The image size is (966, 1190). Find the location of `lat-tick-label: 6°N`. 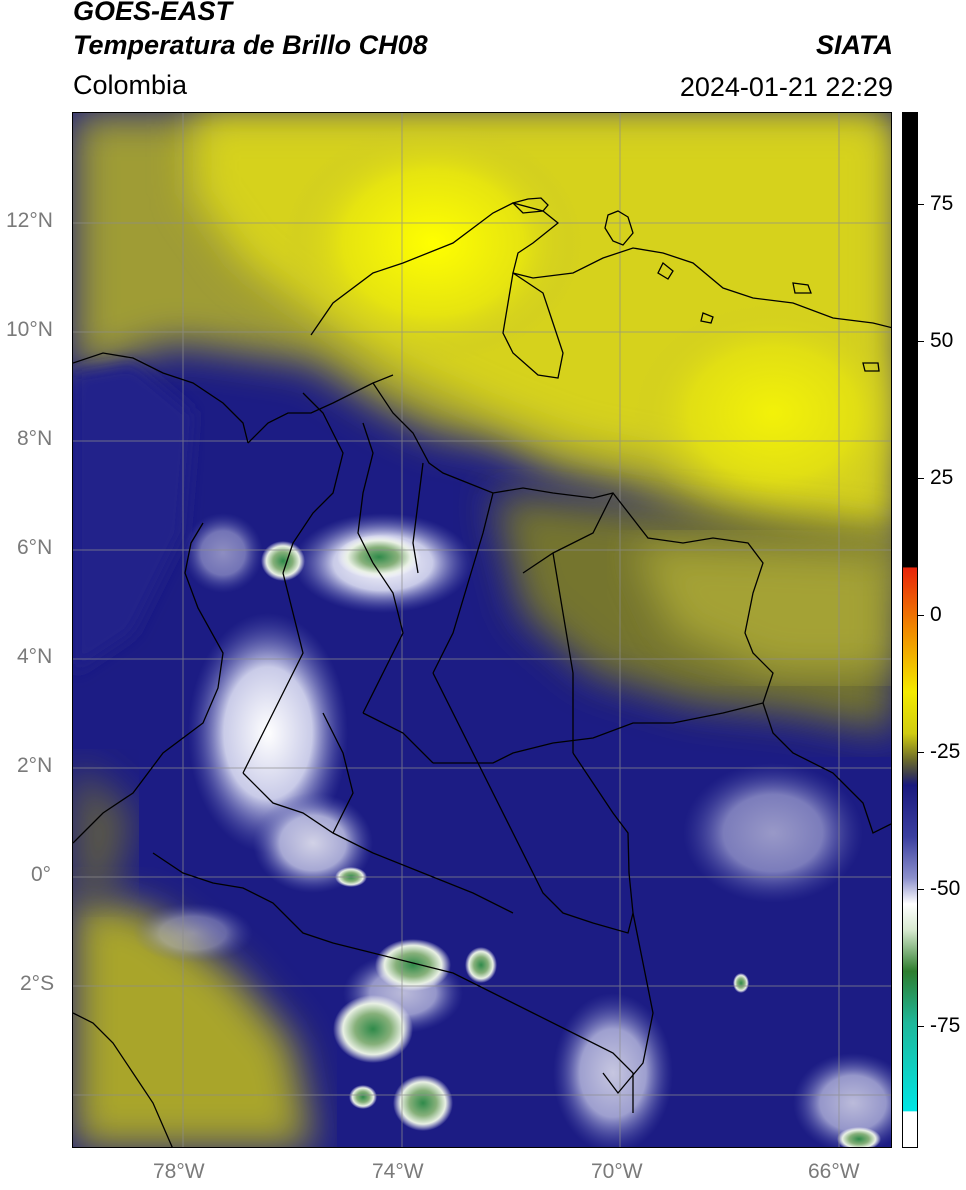

lat-tick-label: 6°N is located at coordinates (35, 547).